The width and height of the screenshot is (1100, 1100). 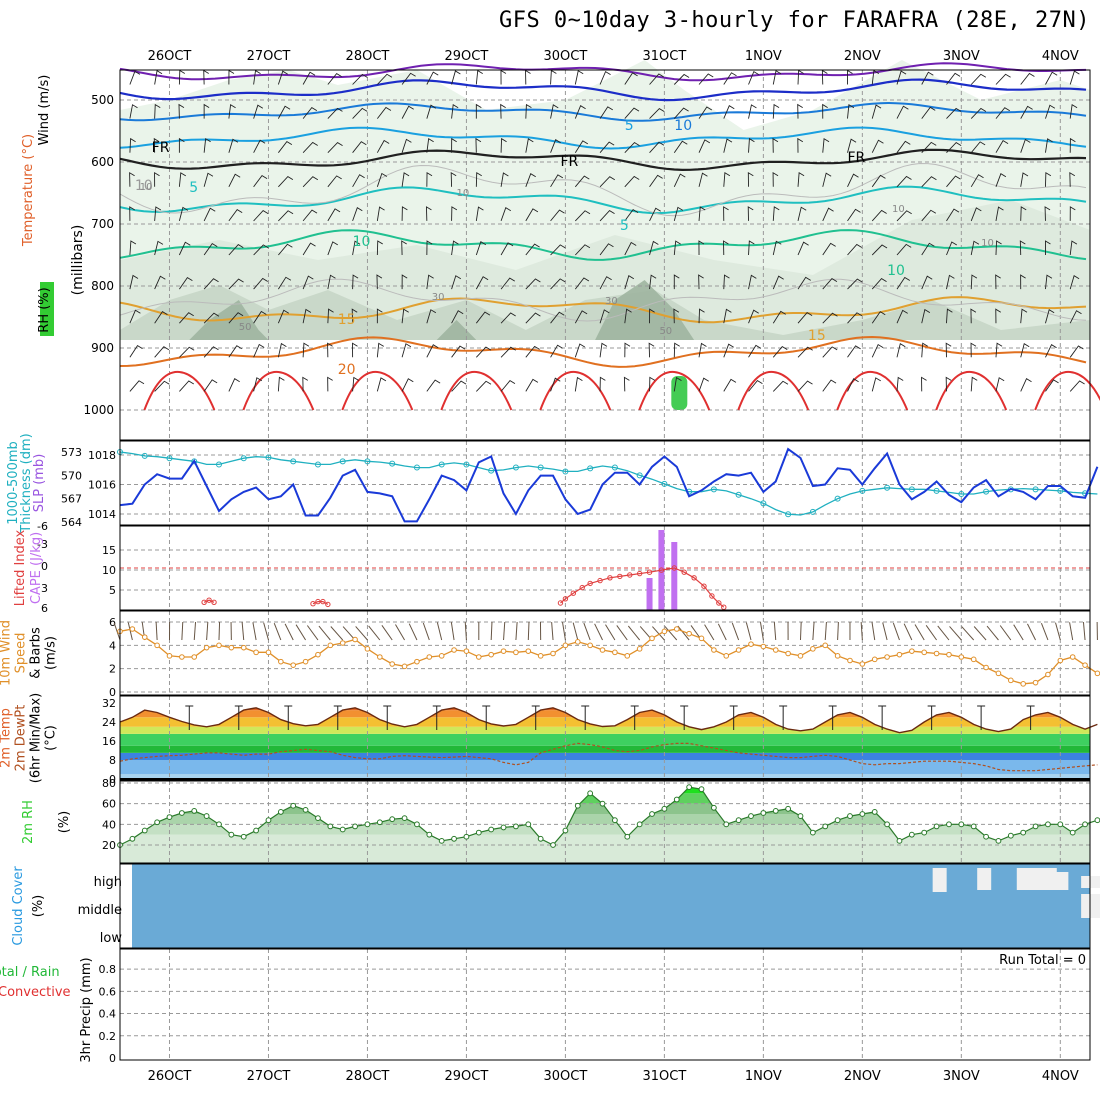 What do you see at coordinates (36, 738) in the screenshot?
I see `y-axis-label: (6hr Min/Max)` at bounding box center [36, 738].